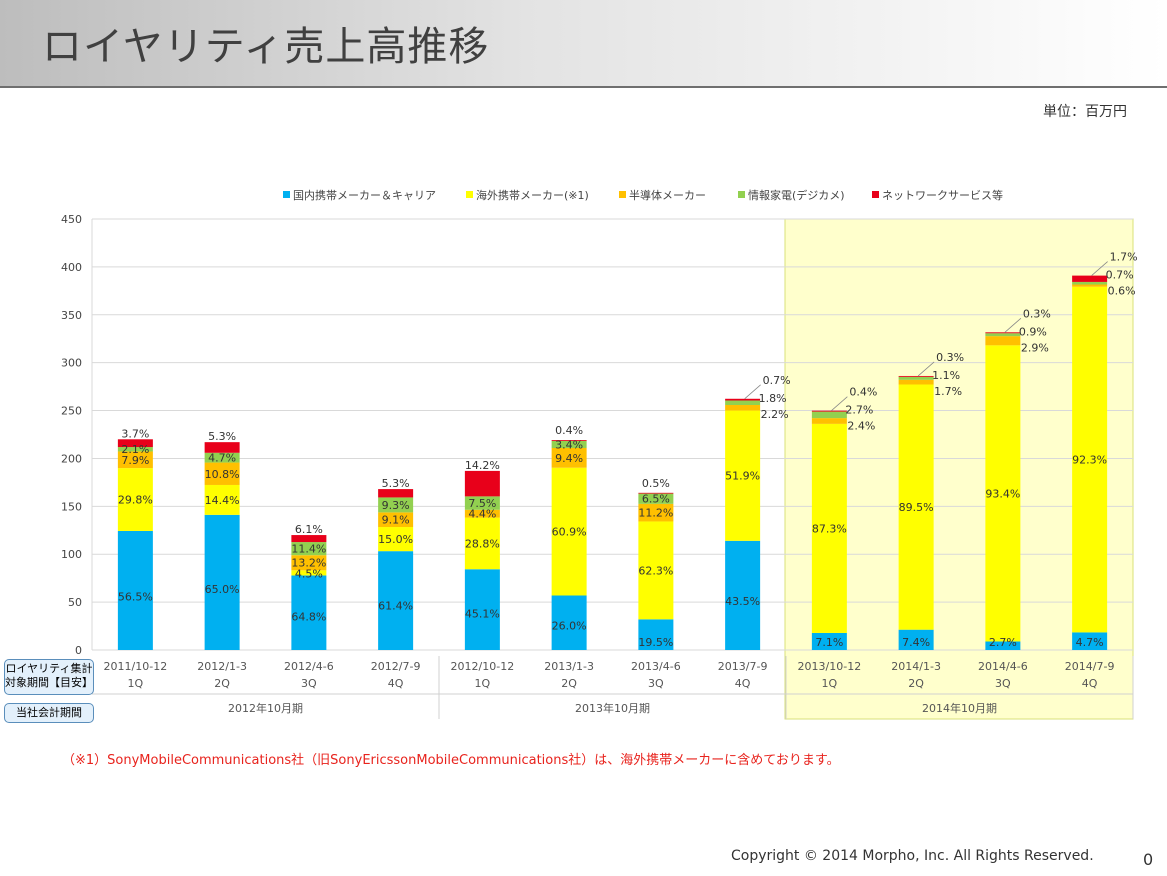  Describe the element at coordinates (71, 554) in the screenshot. I see `y-tick-label: 100` at that location.